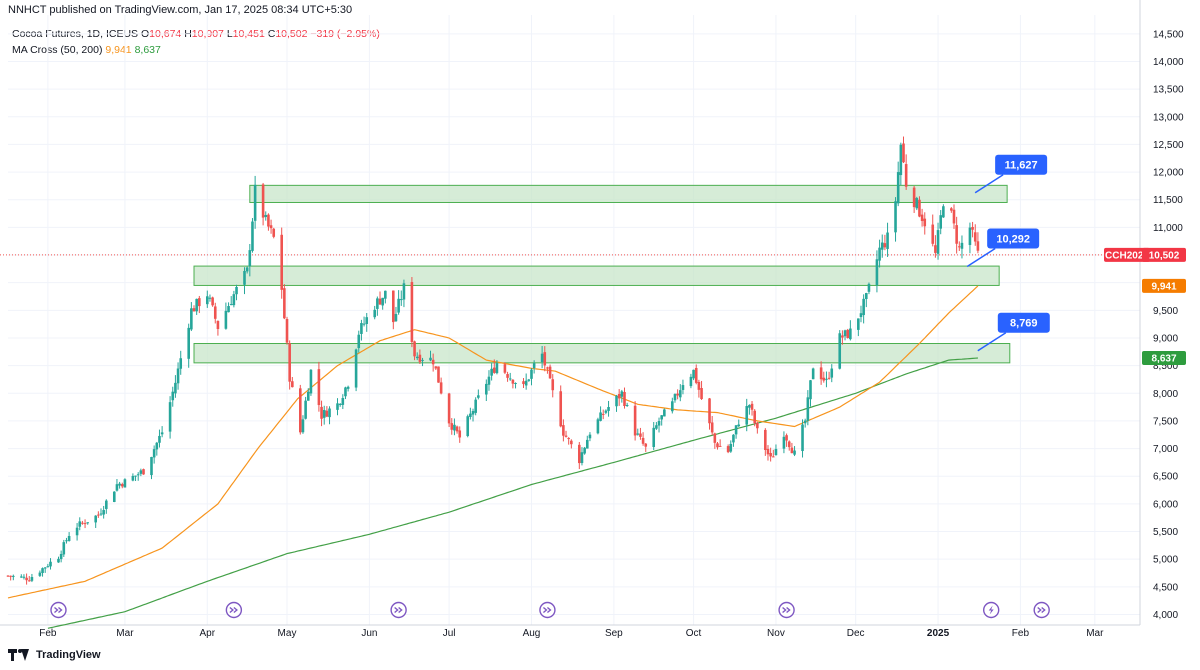 The height and width of the screenshot is (670, 1200). Describe the element at coordinates (57, 50) in the screenshot. I see `indicator-name: MA Cross (50, 200)` at that location.